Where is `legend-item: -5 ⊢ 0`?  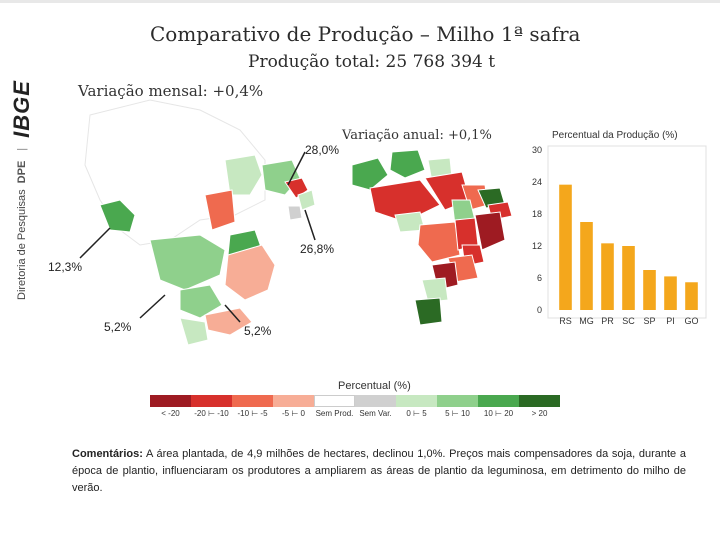 legend-item: -5 ⊢ 0 is located at coordinates (293, 406).